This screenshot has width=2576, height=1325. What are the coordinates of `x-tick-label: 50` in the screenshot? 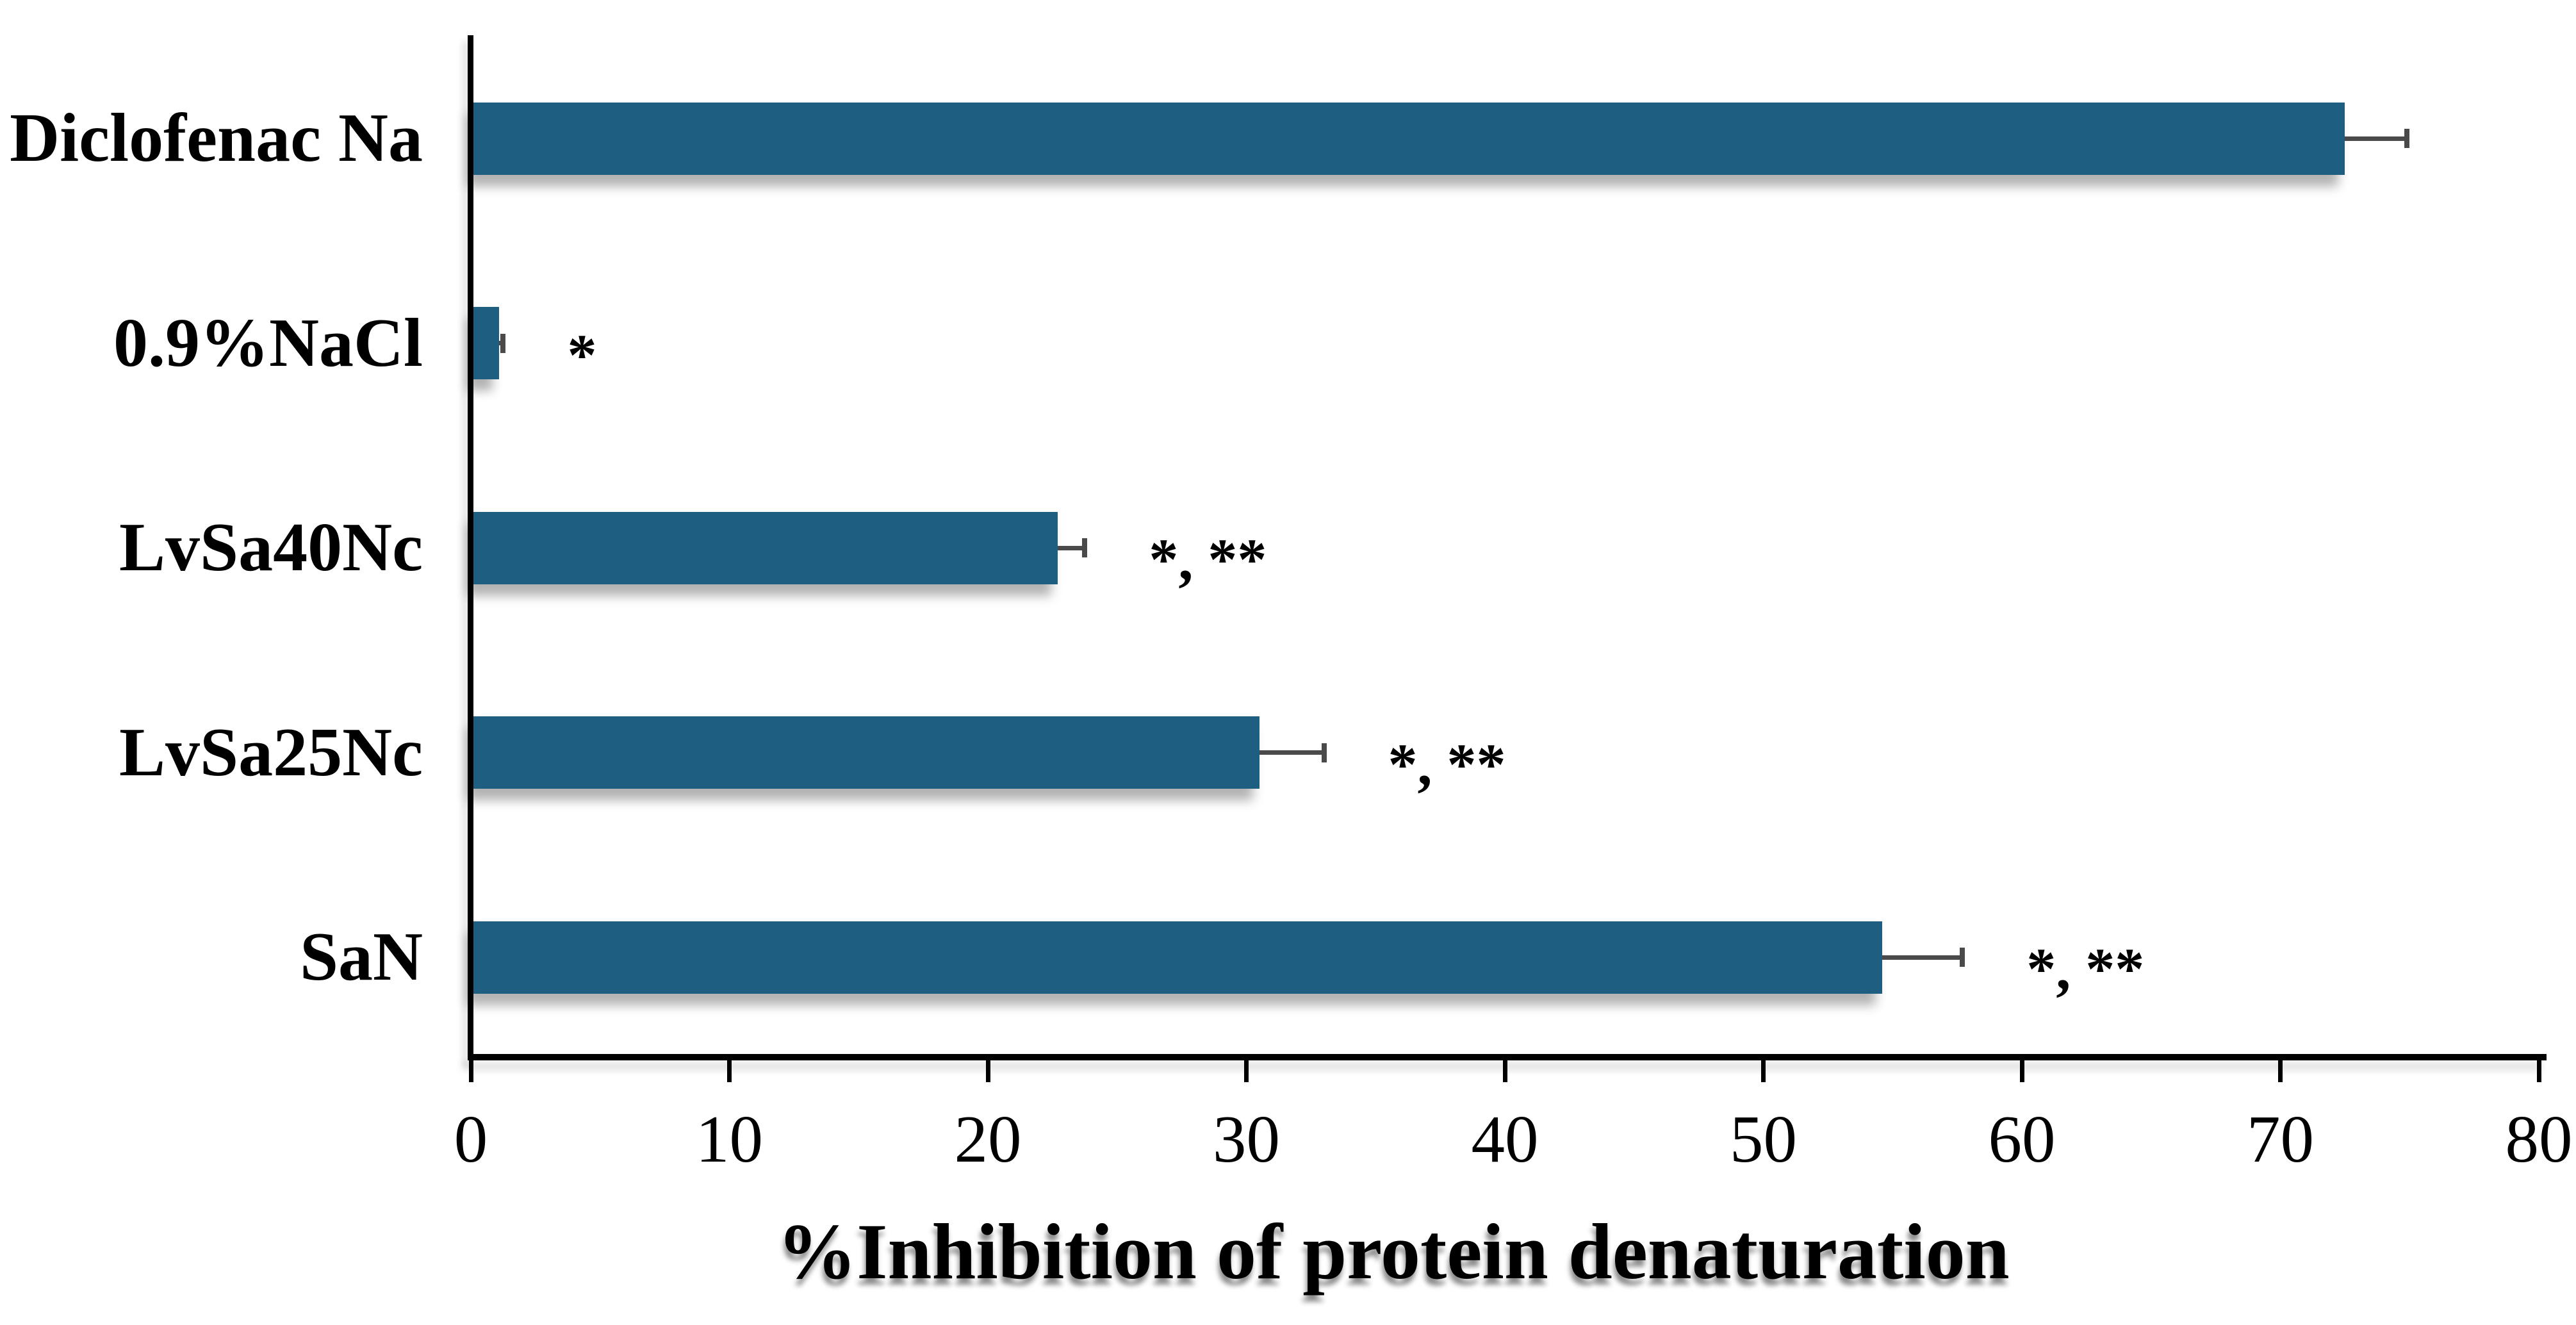 It's located at (1763, 1138).